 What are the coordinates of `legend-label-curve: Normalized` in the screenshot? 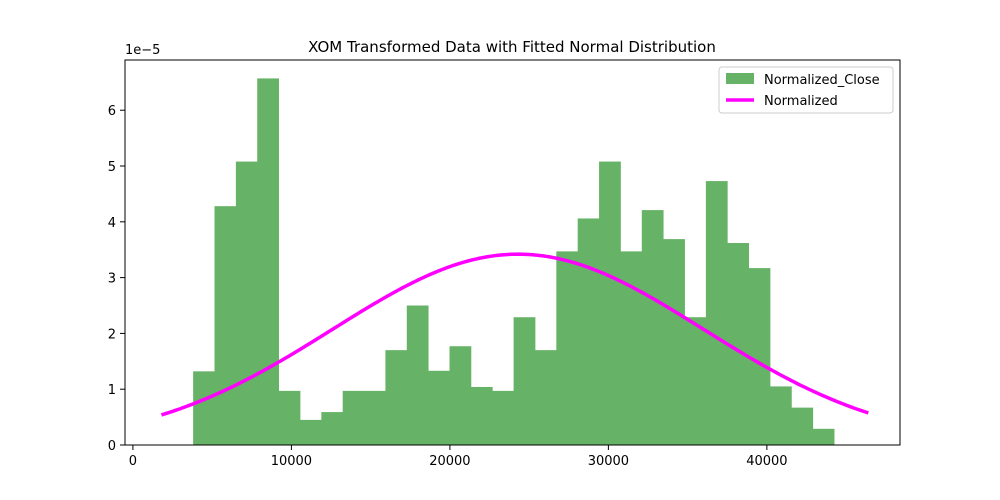 It's located at (801, 101).